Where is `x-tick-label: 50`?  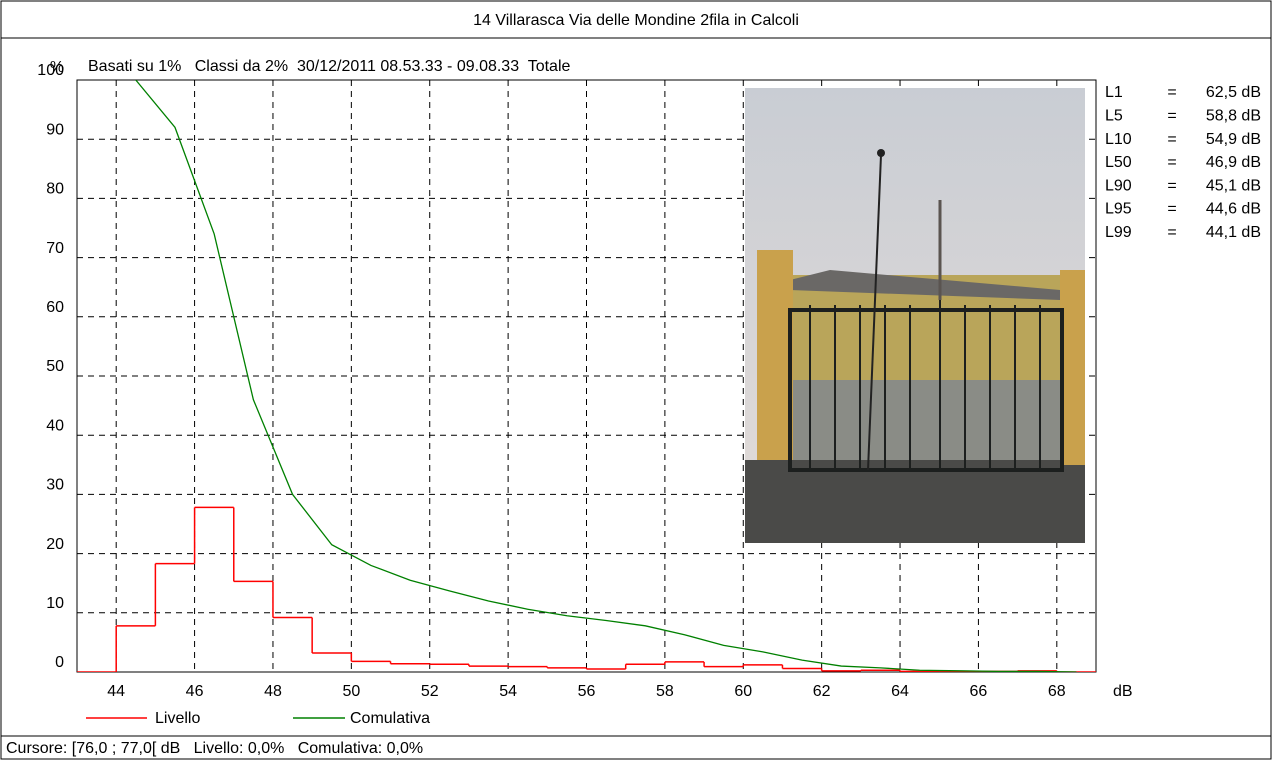
x-tick-label: 50 is located at coordinates (351, 691).